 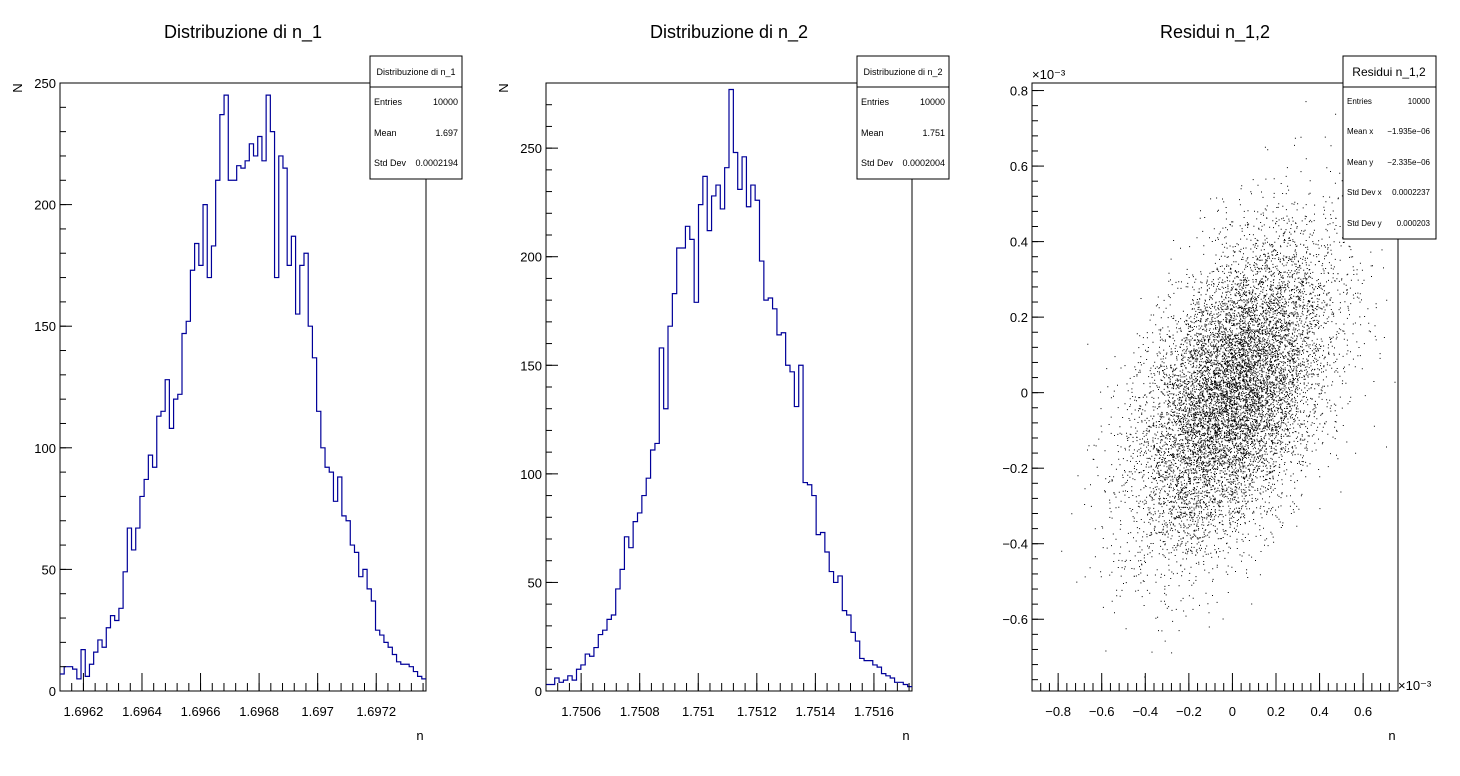 What do you see at coordinates (1320, 711) in the screenshot?
I see `x-tick-label: 0.4` at bounding box center [1320, 711].